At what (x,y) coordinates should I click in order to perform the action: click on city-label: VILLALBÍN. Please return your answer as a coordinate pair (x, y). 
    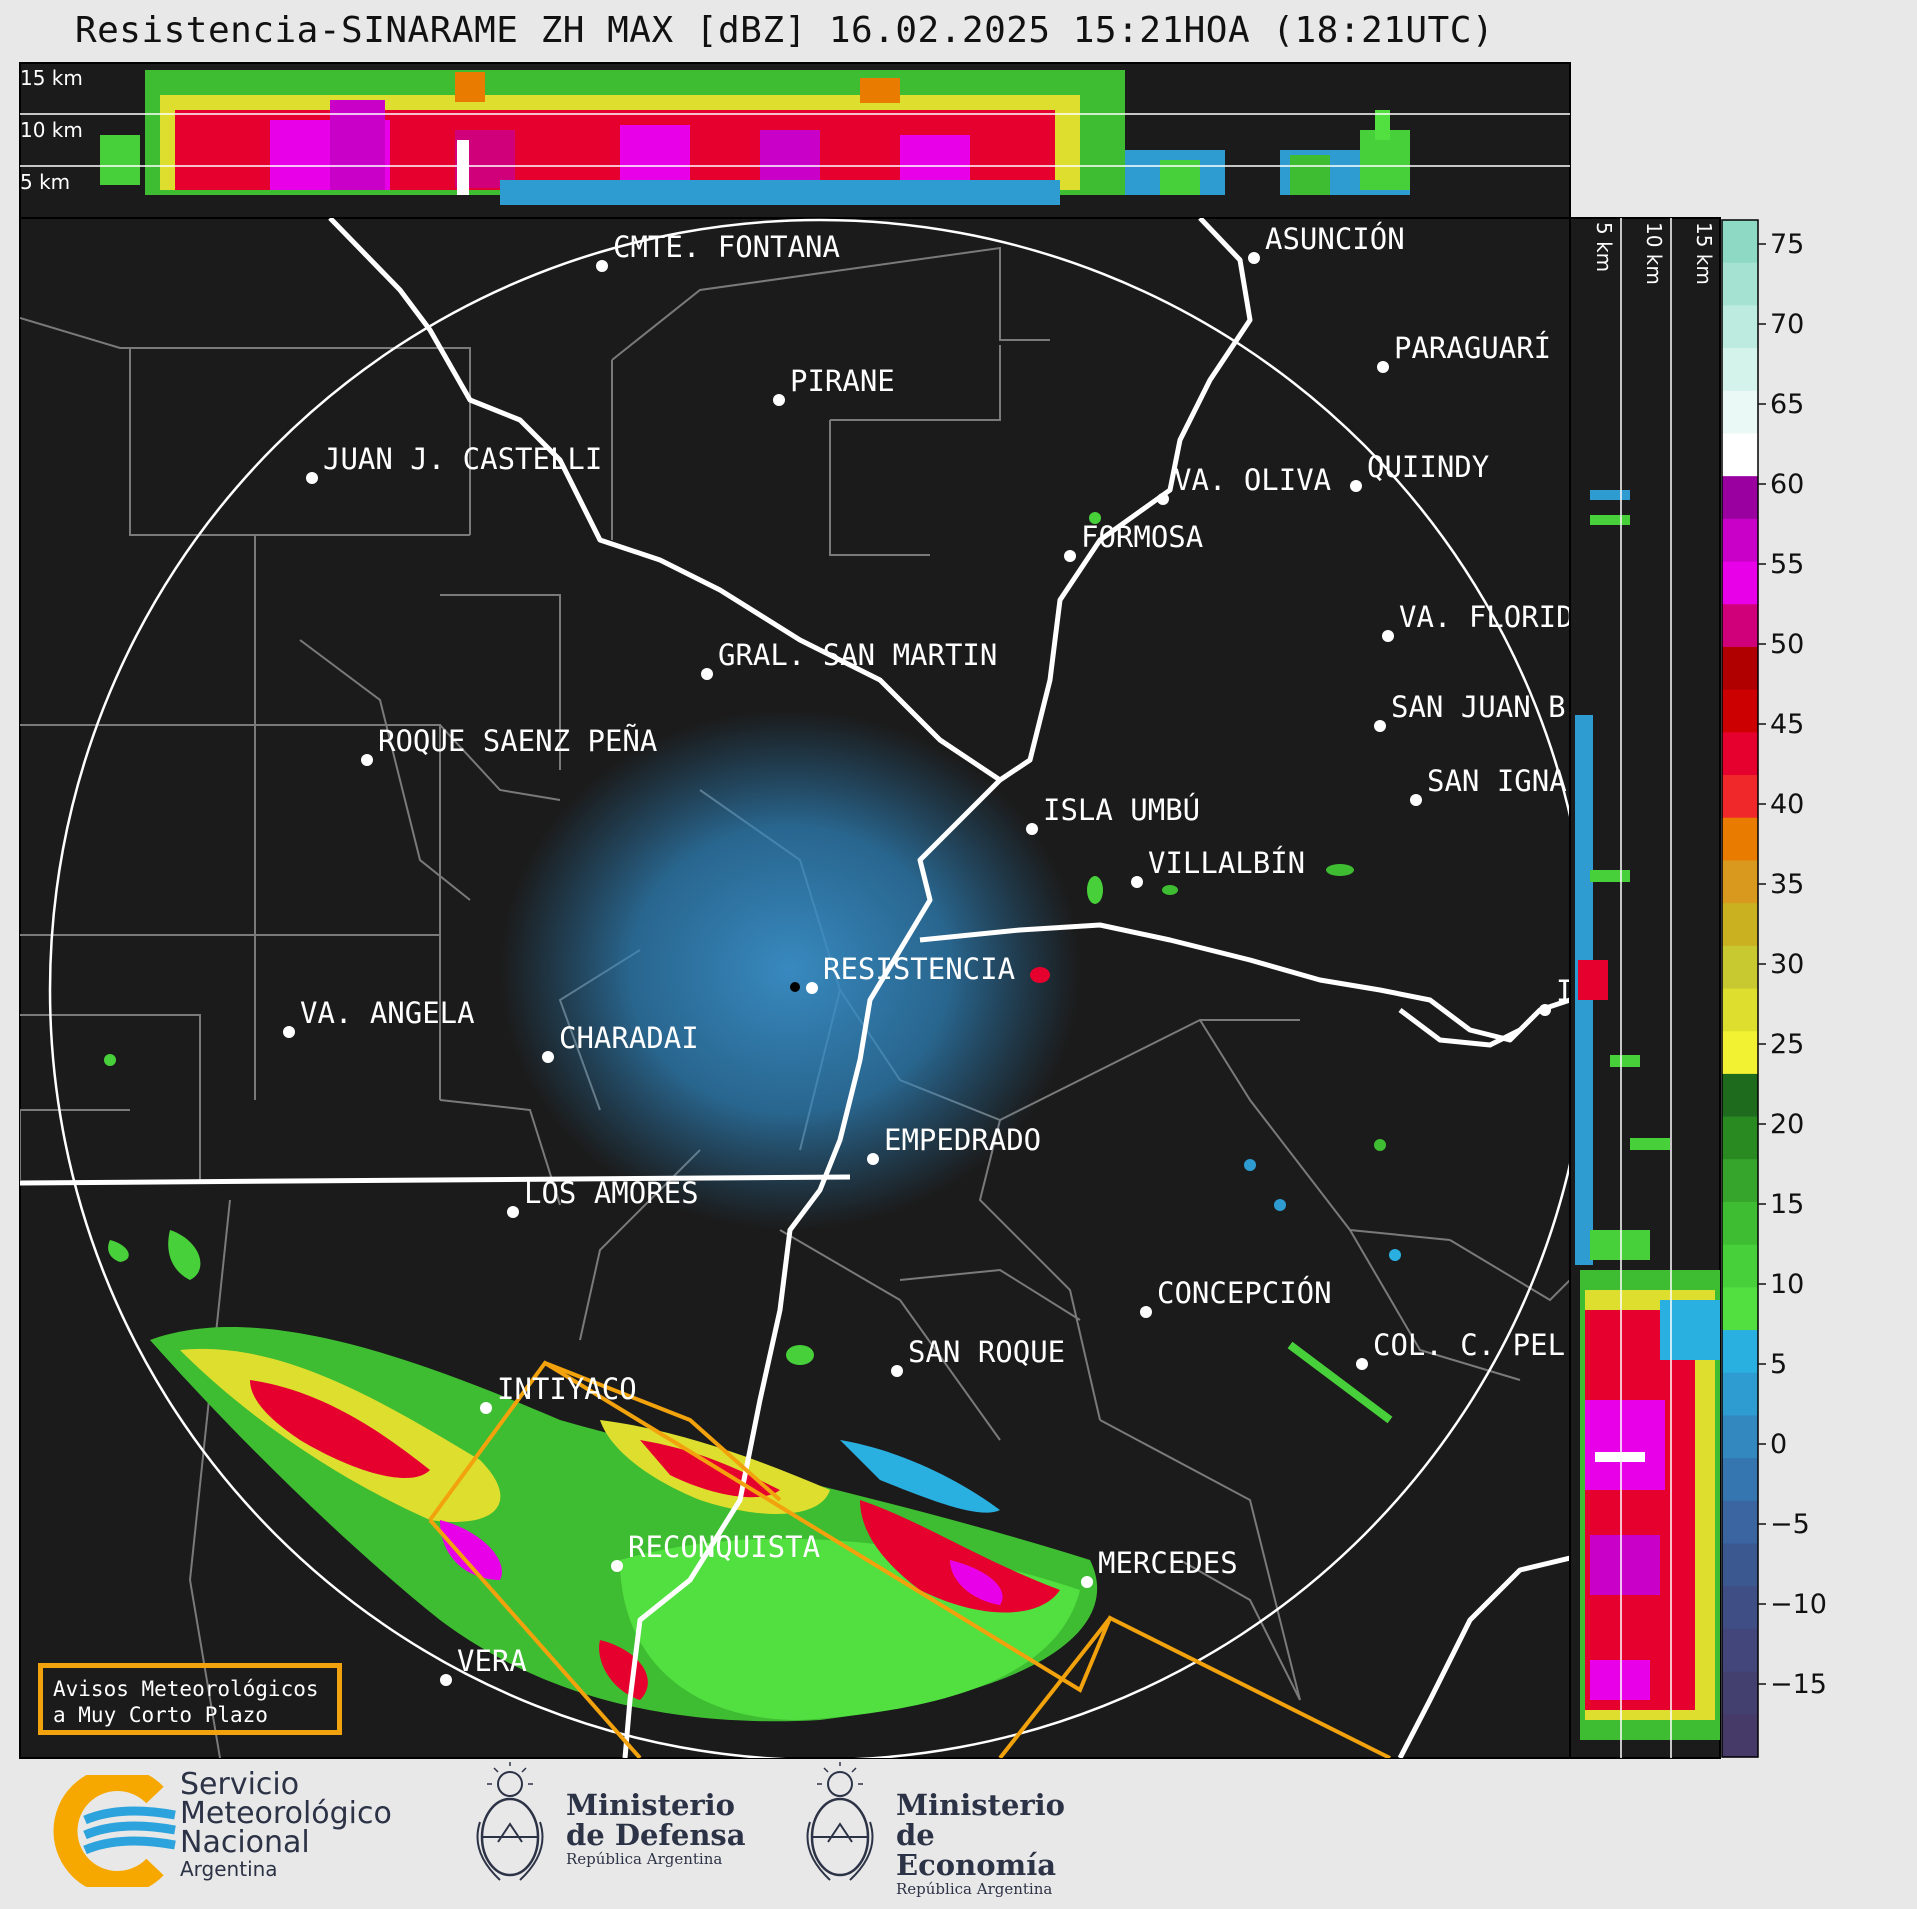
    Looking at the image, I should click on (1226, 863).